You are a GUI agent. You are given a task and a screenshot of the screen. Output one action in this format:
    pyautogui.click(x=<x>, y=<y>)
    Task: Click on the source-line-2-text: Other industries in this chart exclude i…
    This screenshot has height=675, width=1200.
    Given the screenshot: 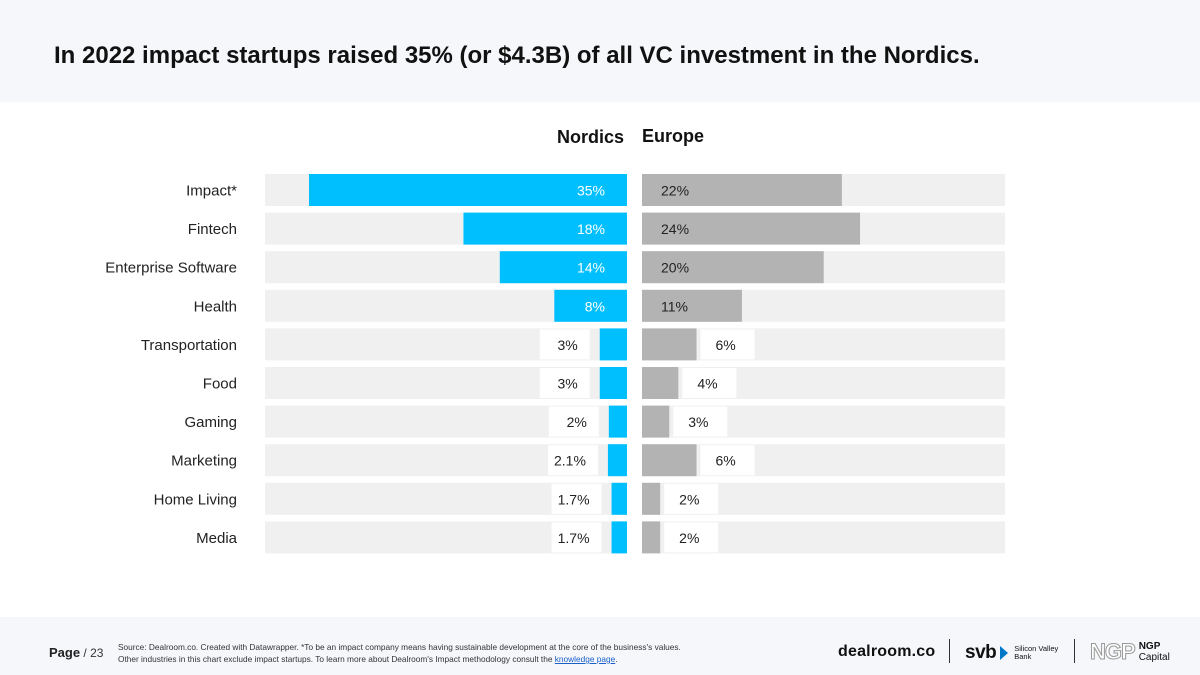 What is the action you would take?
    pyautogui.click(x=336, y=659)
    